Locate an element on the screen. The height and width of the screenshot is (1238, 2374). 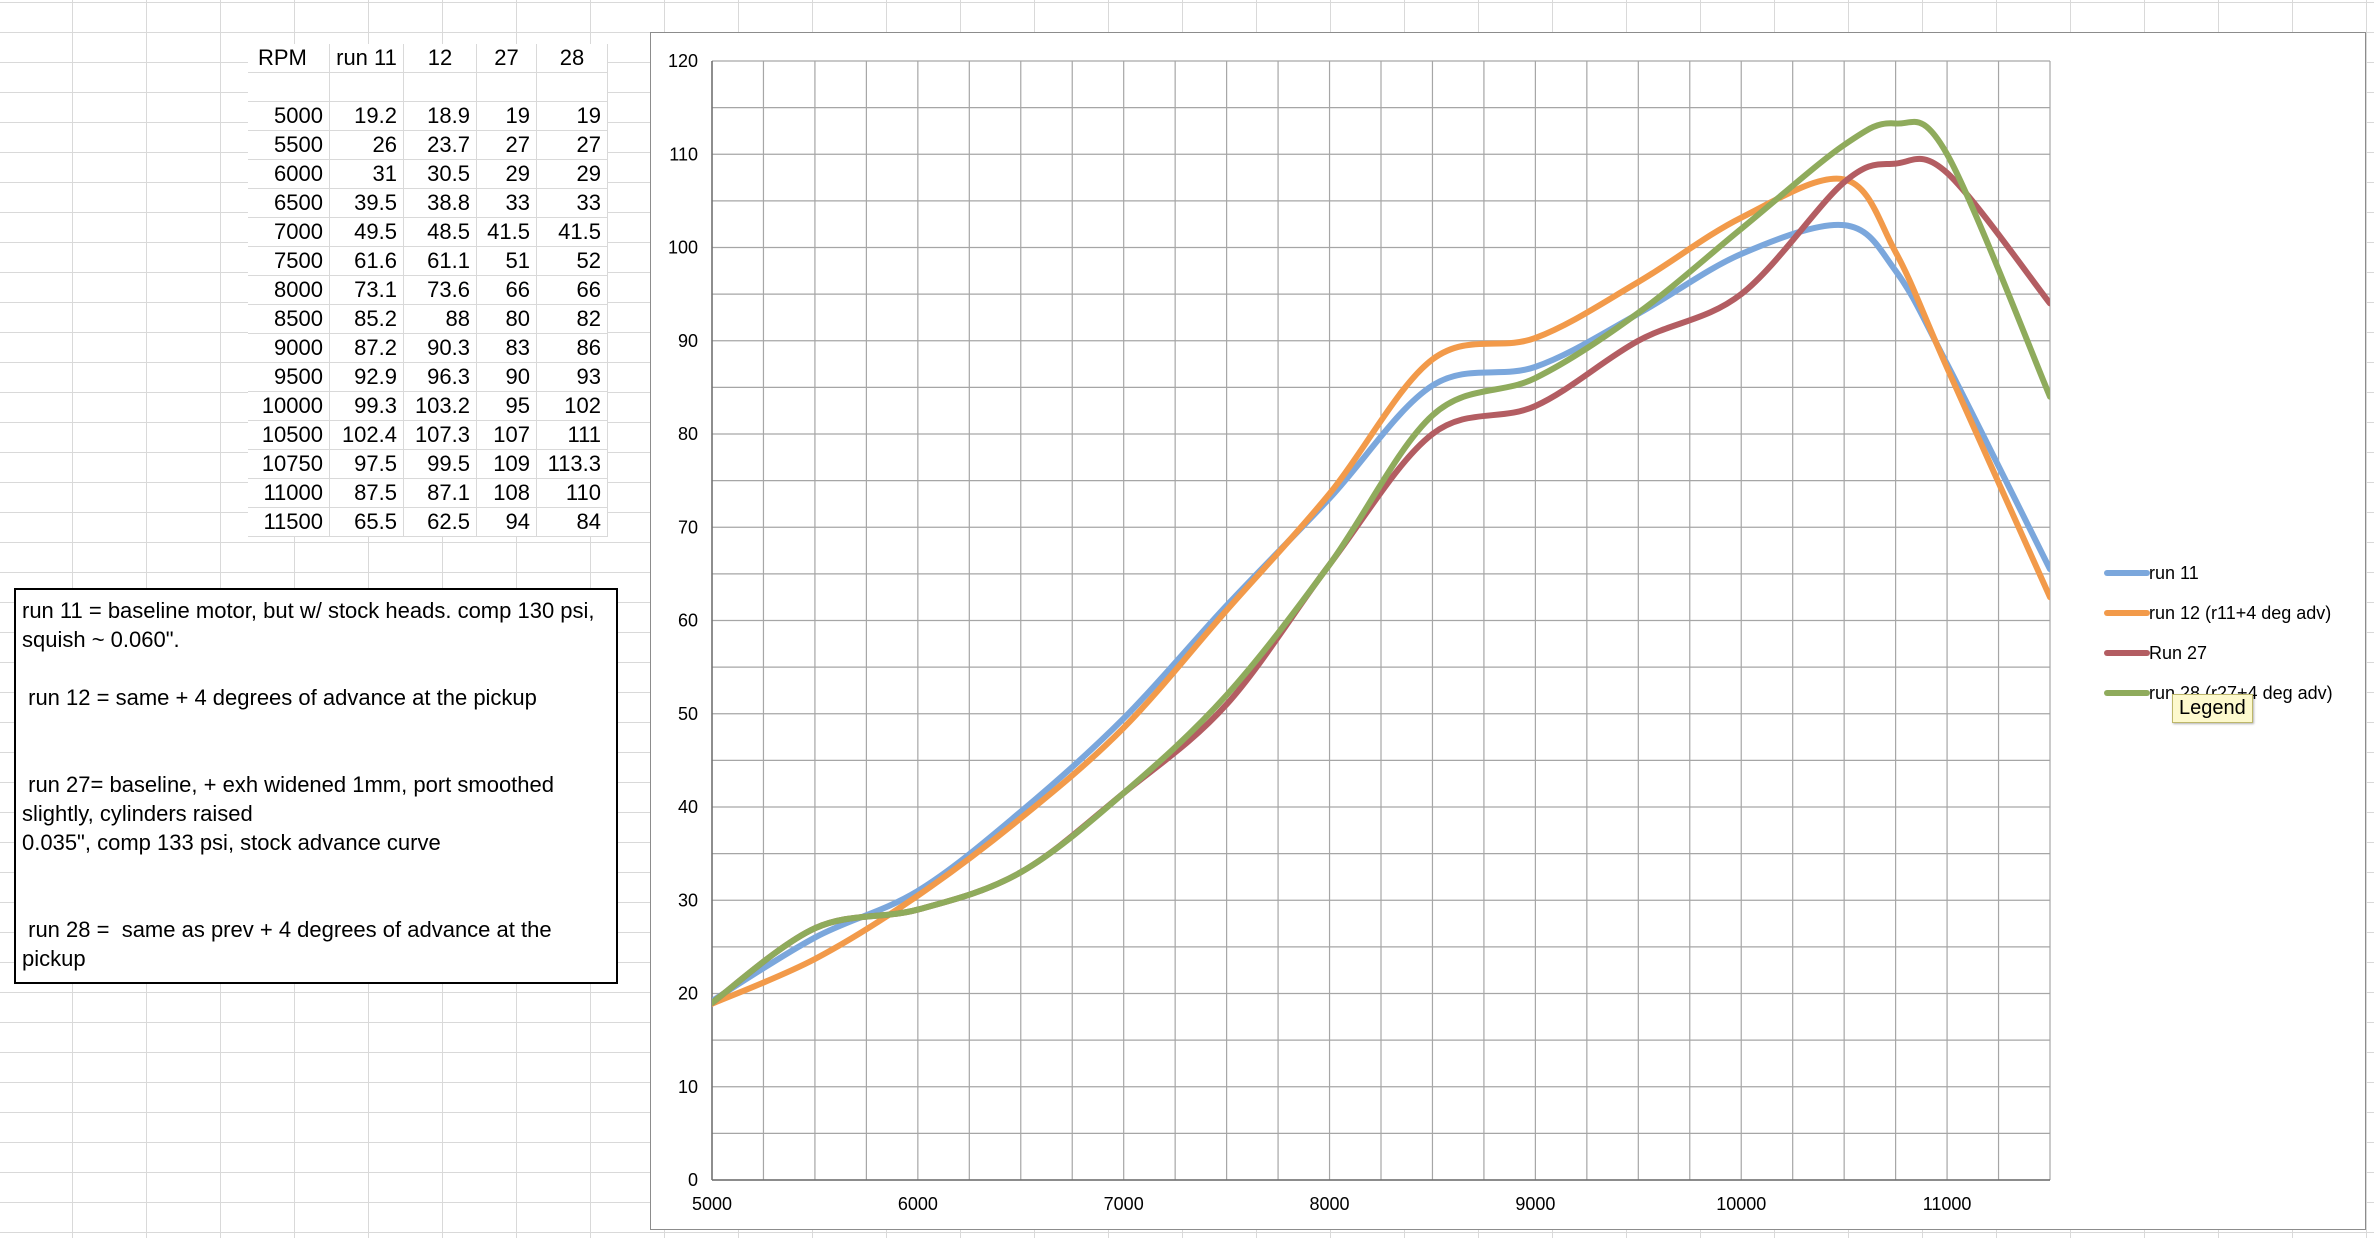
table-cell: 99.5 is located at coordinates (440, 464).